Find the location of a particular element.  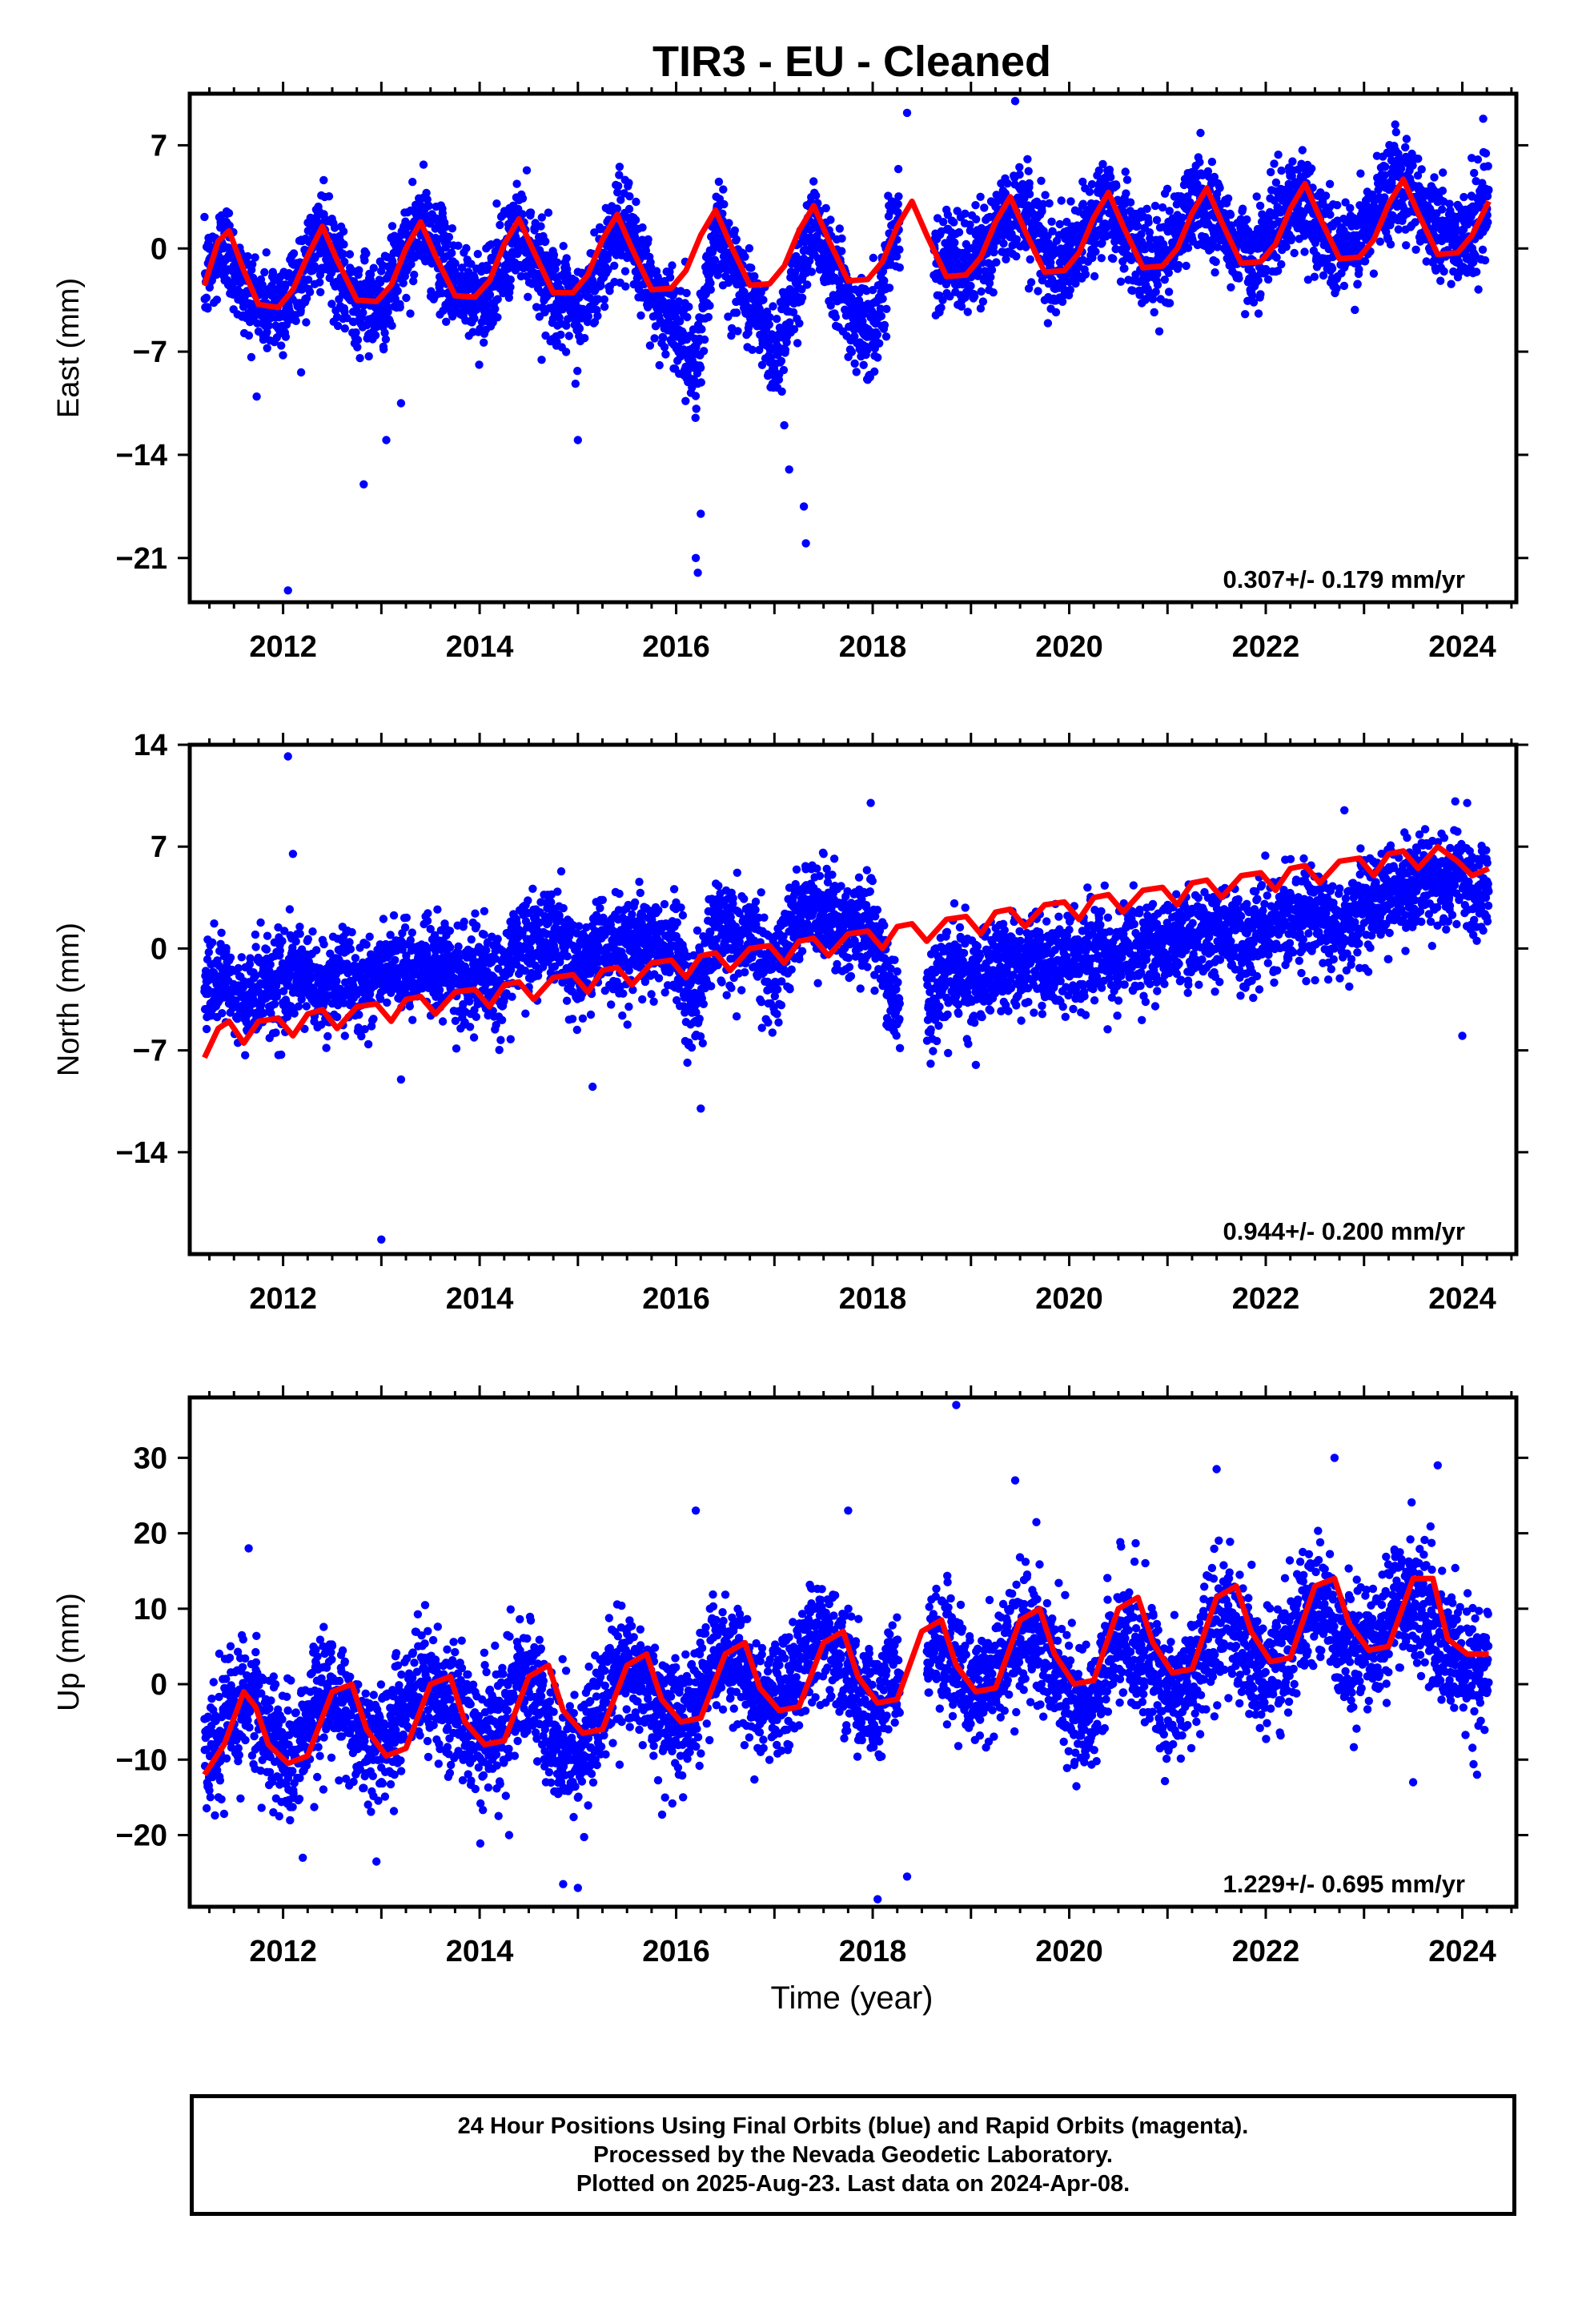

east-y-tick-label: −7 is located at coordinates (150, 352).